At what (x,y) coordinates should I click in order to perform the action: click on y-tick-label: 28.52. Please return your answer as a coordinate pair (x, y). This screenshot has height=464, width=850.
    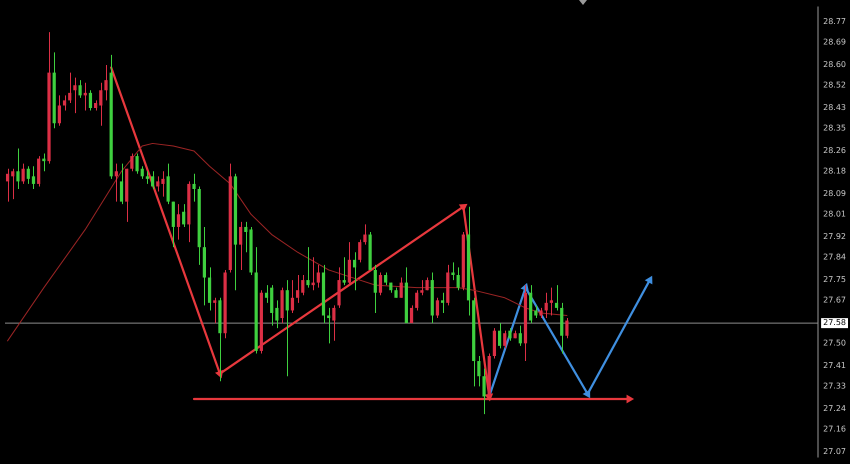
    Looking at the image, I should click on (834, 85).